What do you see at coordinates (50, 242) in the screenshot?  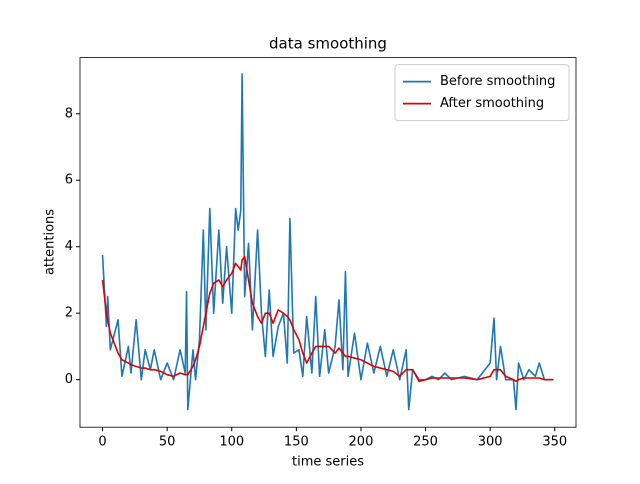 I see `y-axis-label: attentions` at bounding box center [50, 242].